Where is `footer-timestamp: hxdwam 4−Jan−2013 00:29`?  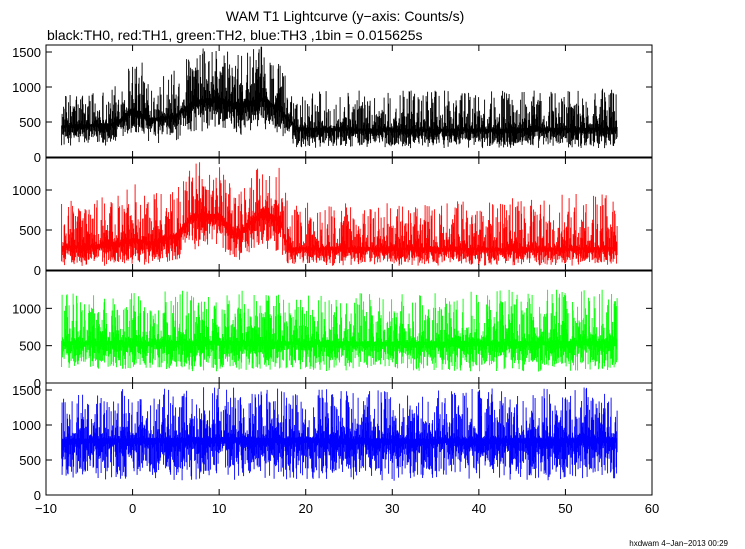
footer-timestamp: hxdwam 4−Jan−2013 00:29 is located at coordinates (678, 543).